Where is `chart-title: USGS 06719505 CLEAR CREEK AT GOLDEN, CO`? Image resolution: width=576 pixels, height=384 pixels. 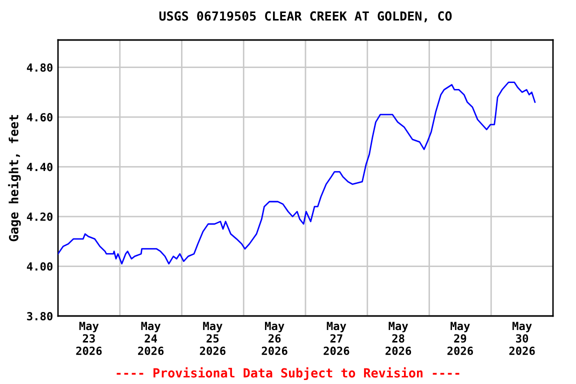 chart-title: USGS 06719505 CLEAR CREEK AT GOLDEN, CO is located at coordinates (305, 16).